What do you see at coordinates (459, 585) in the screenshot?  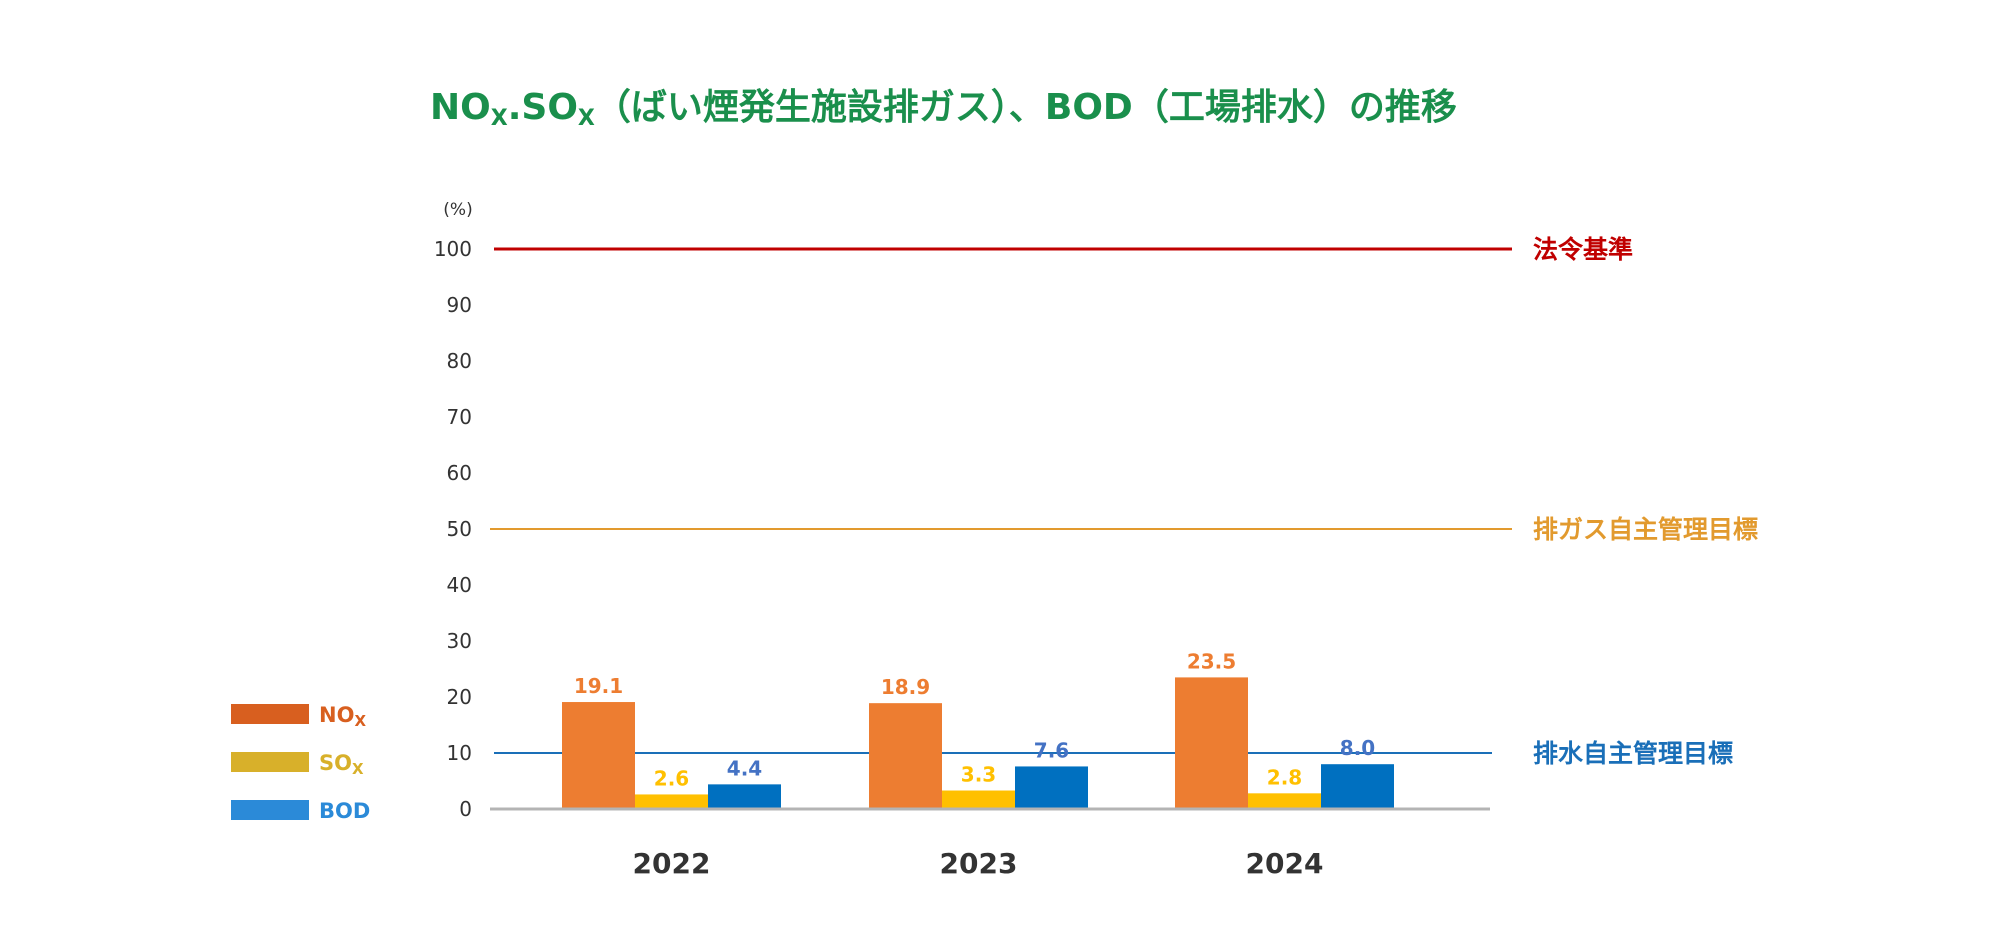 I see `y-tick-label: 40` at bounding box center [459, 585].